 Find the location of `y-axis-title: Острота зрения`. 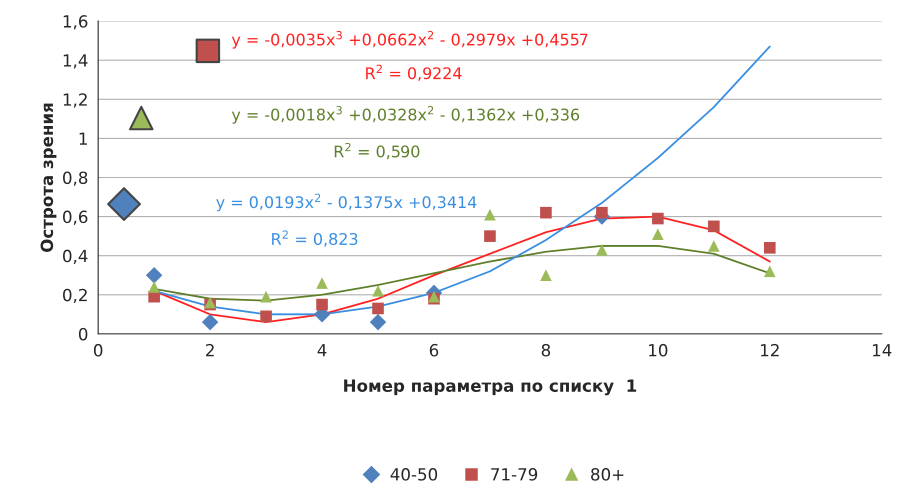

y-axis-title: Острота зрения is located at coordinates (48, 178).